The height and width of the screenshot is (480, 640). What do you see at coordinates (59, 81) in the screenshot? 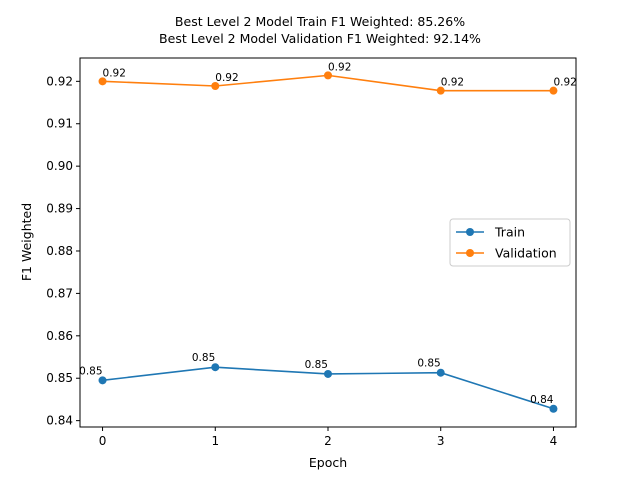
I see `y-tick-label: 0.92` at bounding box center [59, 81].